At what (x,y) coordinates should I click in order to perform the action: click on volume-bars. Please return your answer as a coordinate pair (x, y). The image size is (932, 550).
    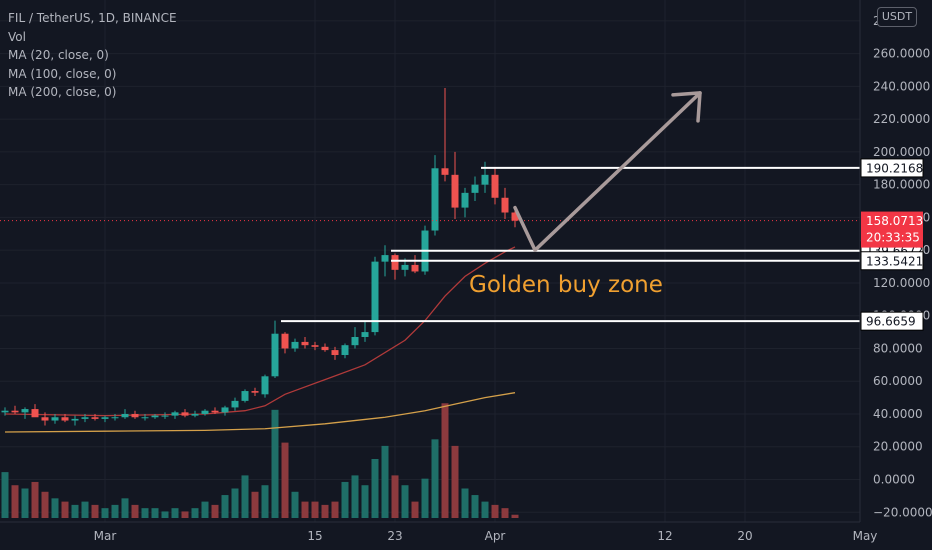
    Looking at the image, I should click on (260, 460).